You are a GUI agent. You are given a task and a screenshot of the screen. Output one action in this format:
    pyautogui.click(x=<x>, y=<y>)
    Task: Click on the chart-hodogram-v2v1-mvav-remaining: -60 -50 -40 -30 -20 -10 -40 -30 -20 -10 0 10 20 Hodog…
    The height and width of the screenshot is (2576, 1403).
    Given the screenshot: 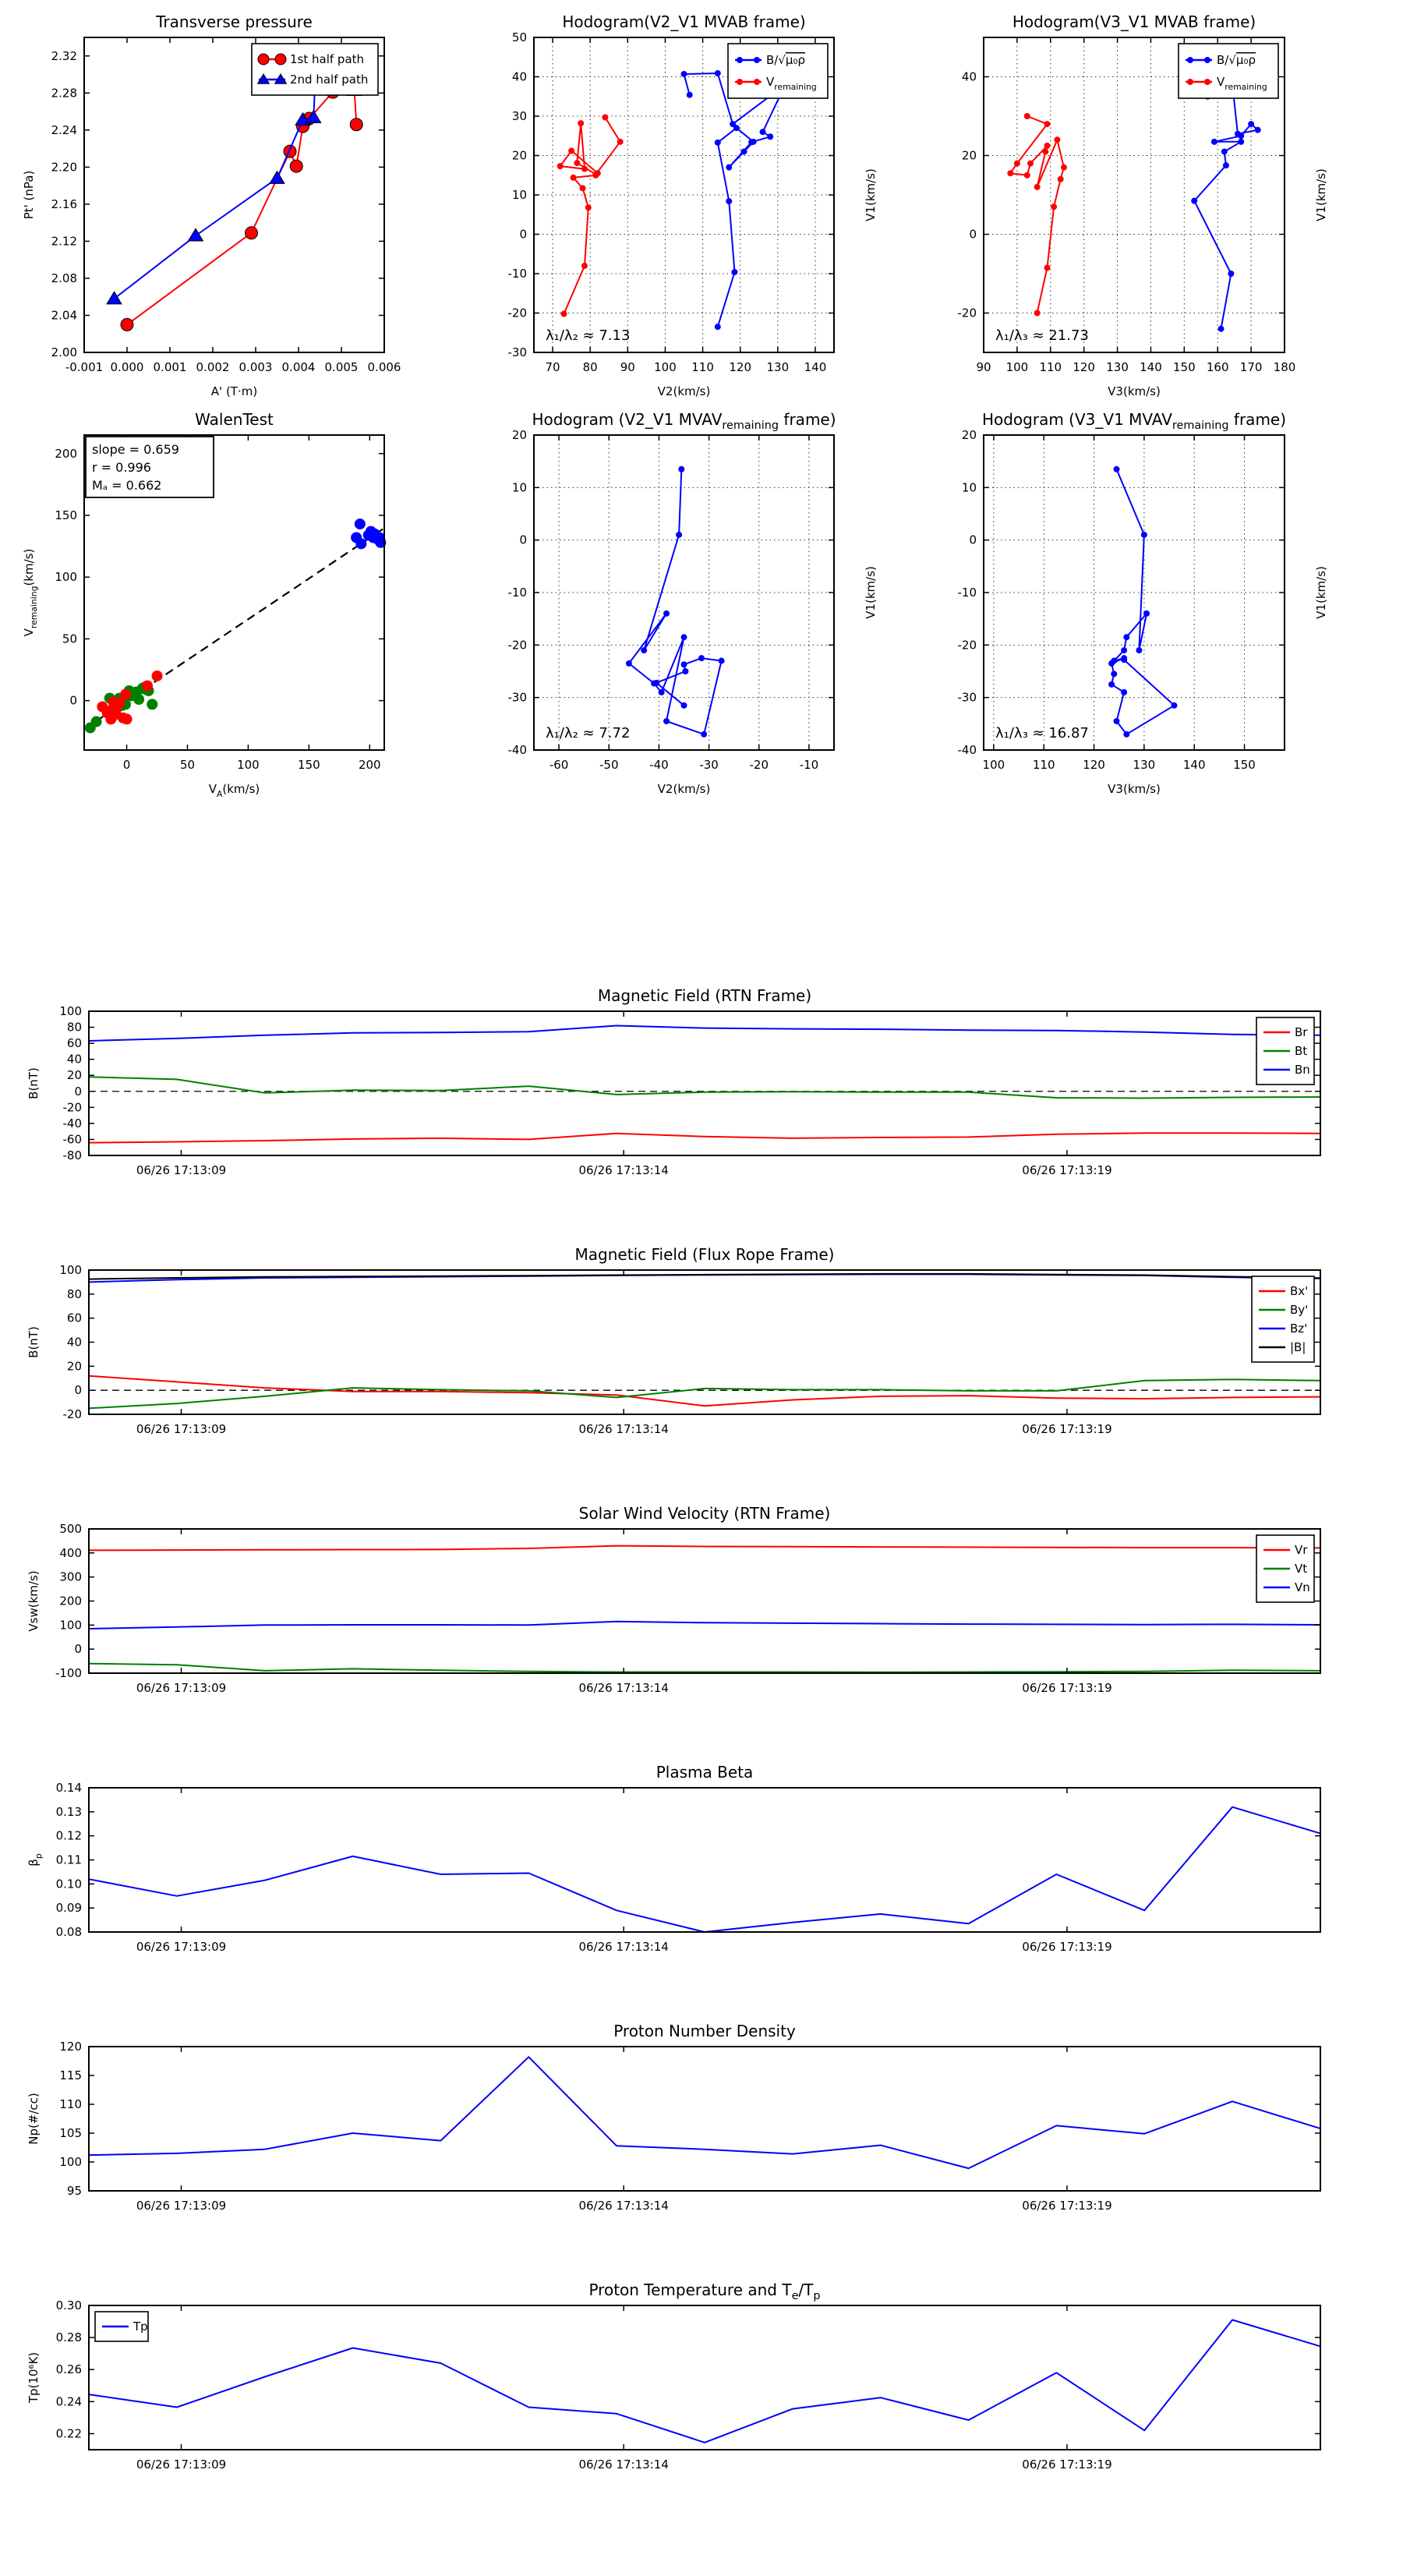 What is the action you would take?
    pyautogui.click(x=693, y=603)
    